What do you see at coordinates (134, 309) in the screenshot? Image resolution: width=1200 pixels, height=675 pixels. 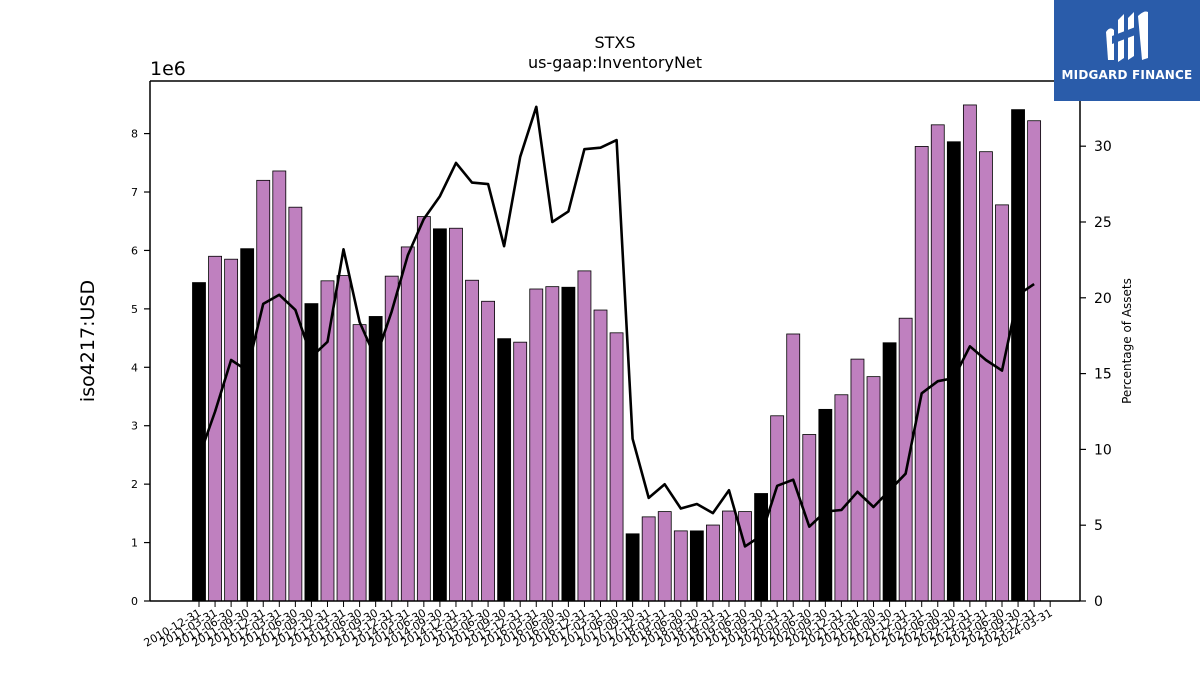 I see `y-tick-label: 5` at bounding box center [134, 309].